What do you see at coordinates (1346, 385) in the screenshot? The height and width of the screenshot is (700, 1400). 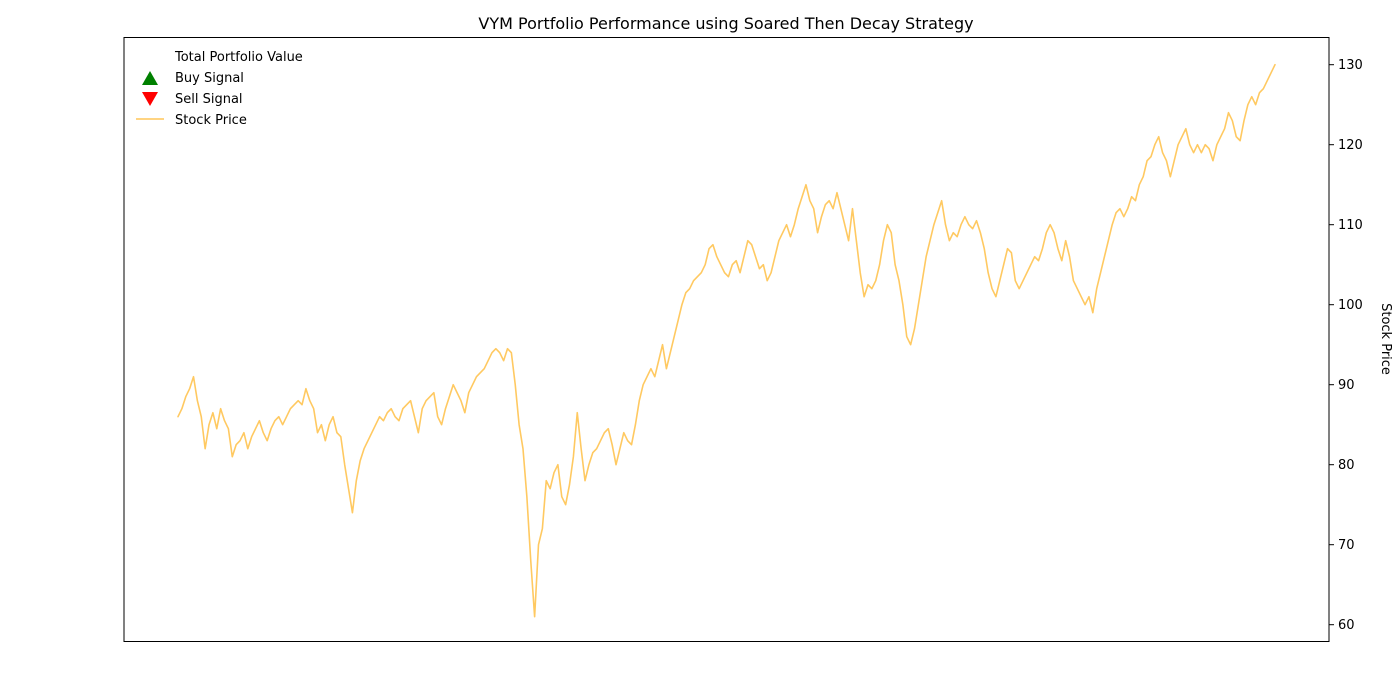 I see `right-axis-tick-label: 90` at bounding box center [1346, 385].